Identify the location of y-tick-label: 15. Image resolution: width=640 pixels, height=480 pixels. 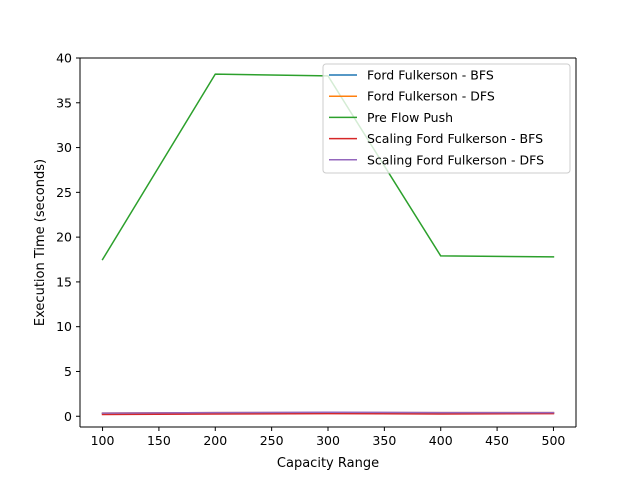
(64, 281).